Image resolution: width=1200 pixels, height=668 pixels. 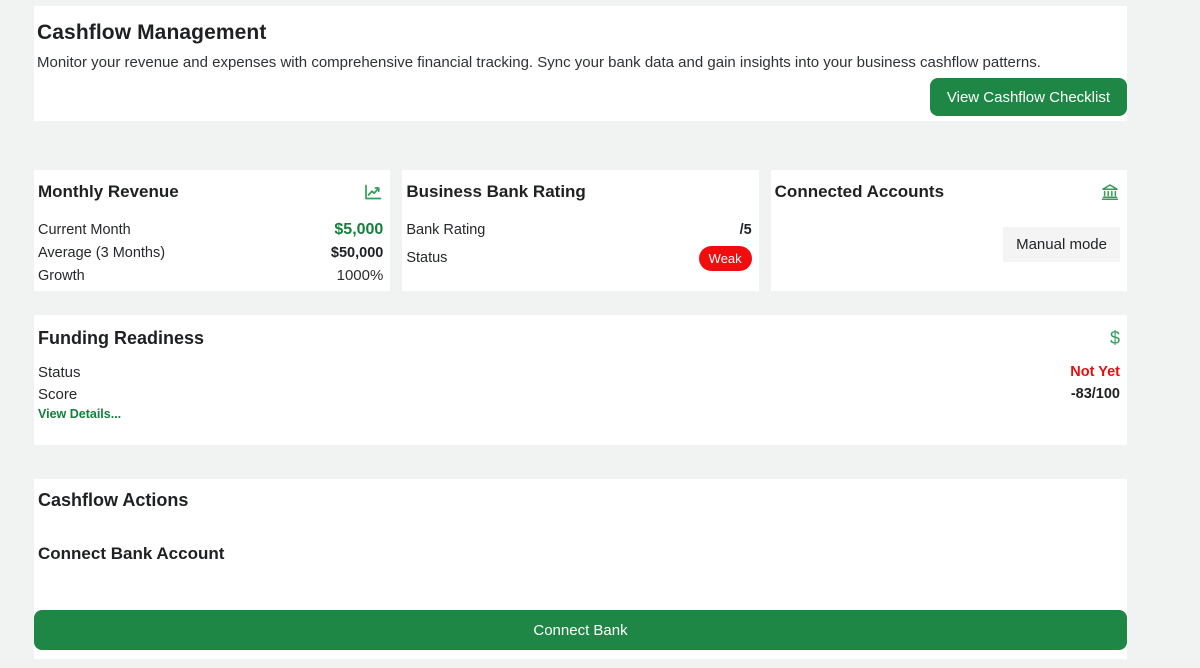 What do you see at coordinates (859, 191) in the screenshot?
I see `connected-accounts-title: Connected Accounts` at bounding box center [859, 191].